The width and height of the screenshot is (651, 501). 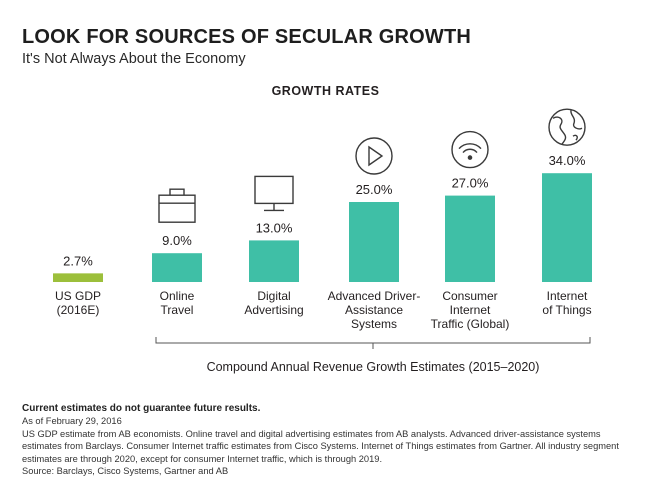 I want to click on category-label: Advertising, so click(x=273, y=310).